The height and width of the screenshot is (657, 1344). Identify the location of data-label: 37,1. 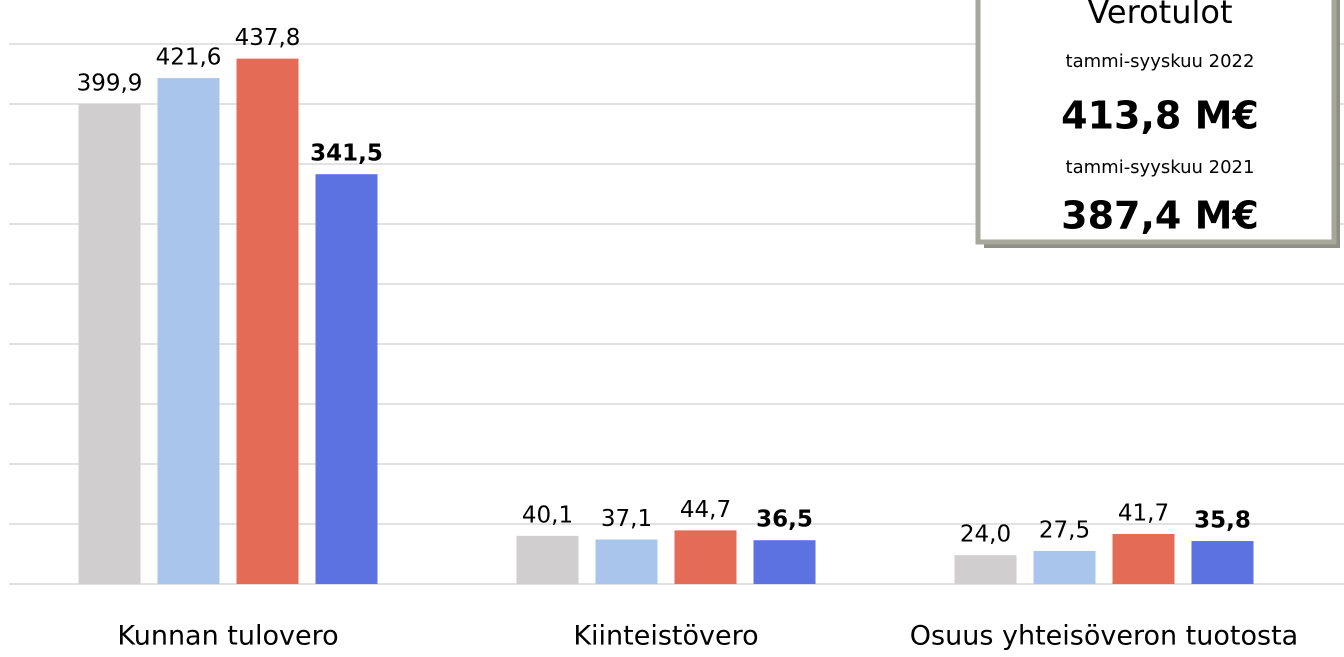
(626, 519).